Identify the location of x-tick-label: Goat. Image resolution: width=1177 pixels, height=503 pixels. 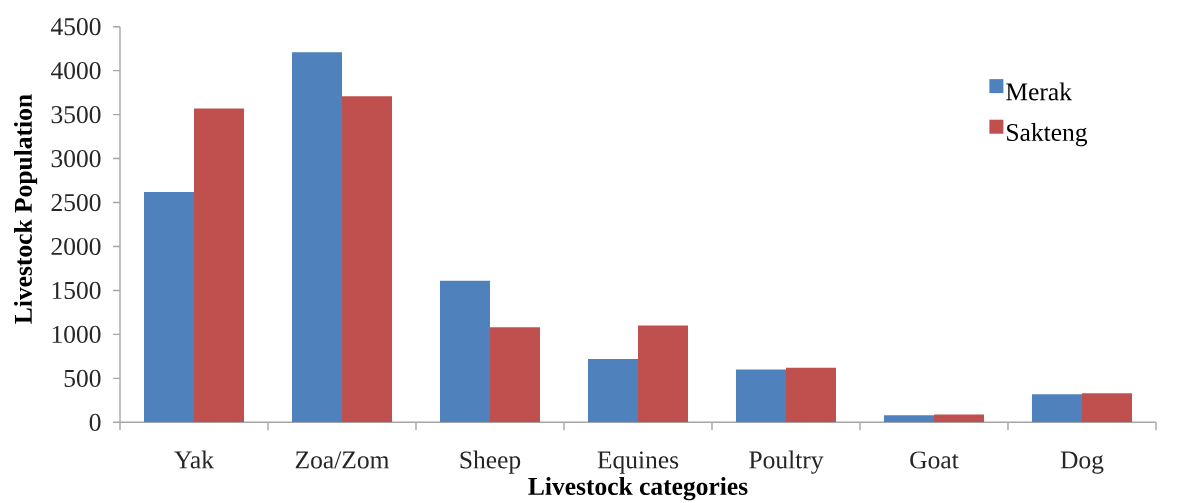
(934, 460).